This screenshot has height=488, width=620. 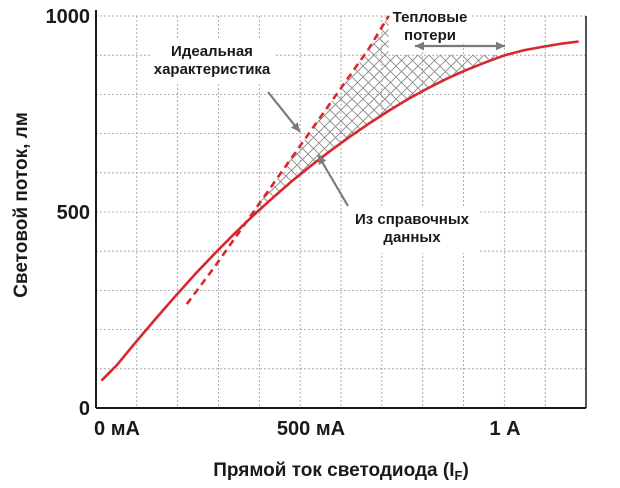 I want to click on x-axis-title-close: ), so click(x=465, y=470).